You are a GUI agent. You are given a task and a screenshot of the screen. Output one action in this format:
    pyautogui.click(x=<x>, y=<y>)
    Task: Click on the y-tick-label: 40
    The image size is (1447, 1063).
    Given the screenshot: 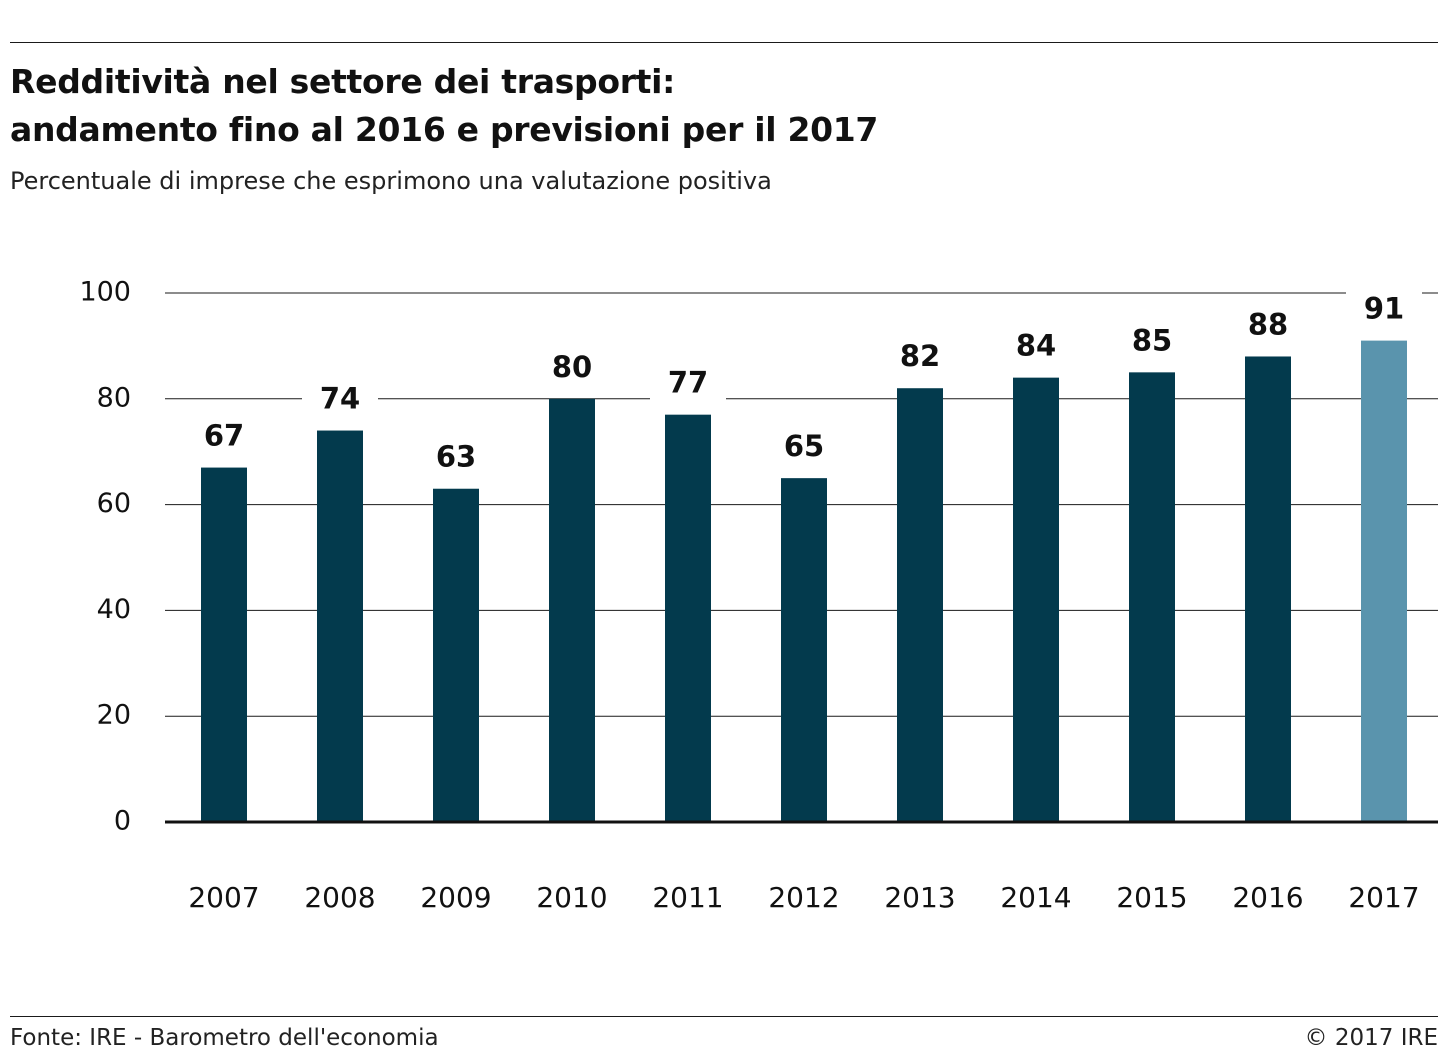 What is the action you would take?
    pyautogui.click(x=114, y=609)
    